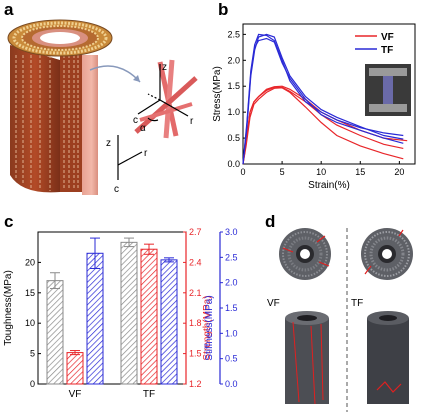 The width and height of the screenshot is (427, 414). What do you see at coordinates (75, 368) in the screenshot?
I see `bar-strength-vf` at bounding box center [75, 368].